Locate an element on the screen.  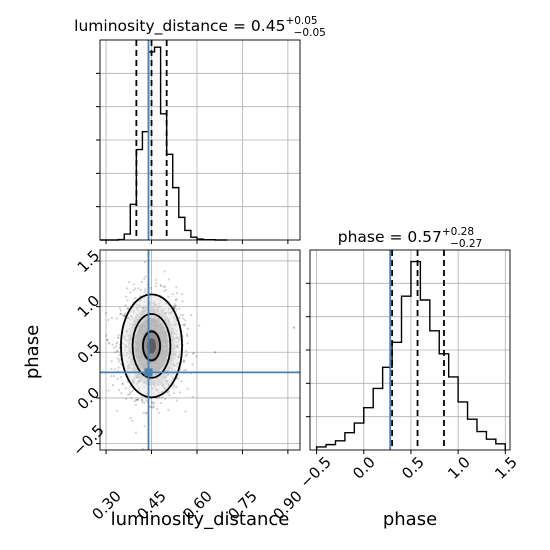
joint-scatter-panel is located at coordinates (198, 351).